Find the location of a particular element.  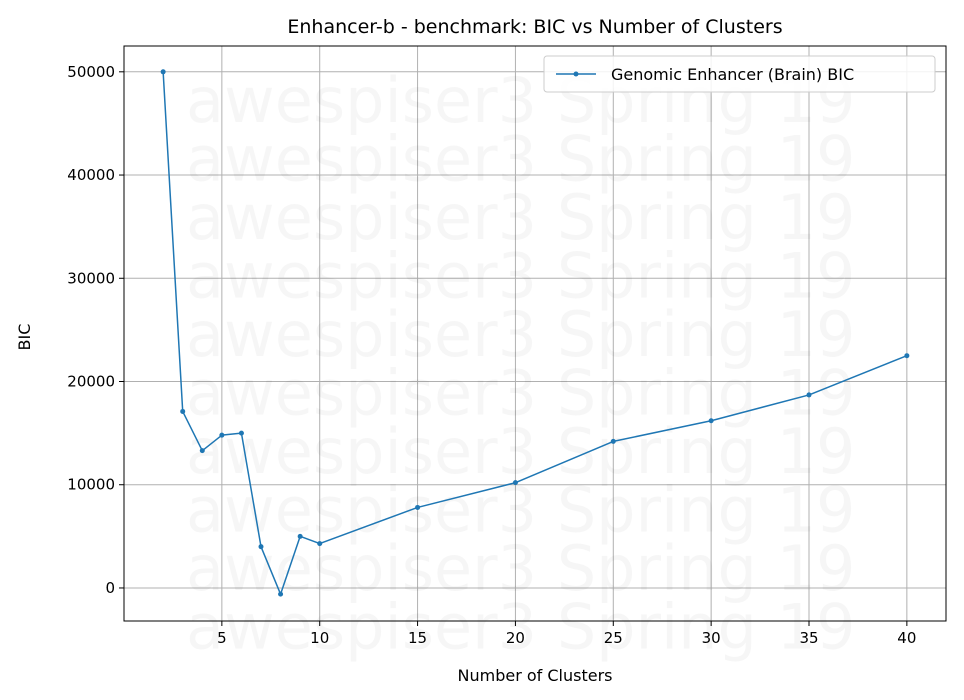

y-axis-ticks: 0 10000 20000 30000 40000 50000 is located at coordinates (95, 330).